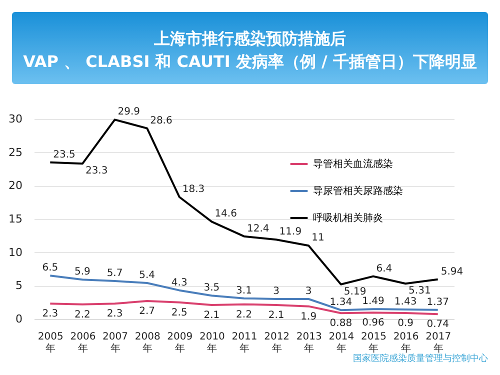 This screenshot has width=500, height=375. Describe the element at coordinates (384, 268) in the screenshot. I see `data-label: 6.4` at that location.